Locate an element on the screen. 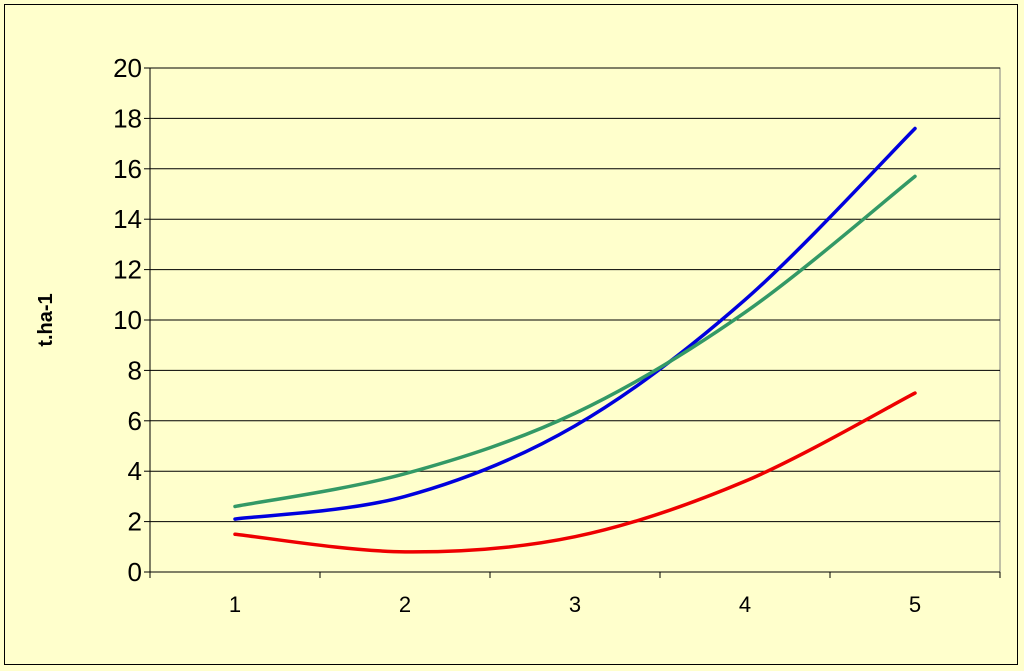 This screenshot has width=1024, height=671. y-tick-label: 8 is located at coordinates (135, 370).